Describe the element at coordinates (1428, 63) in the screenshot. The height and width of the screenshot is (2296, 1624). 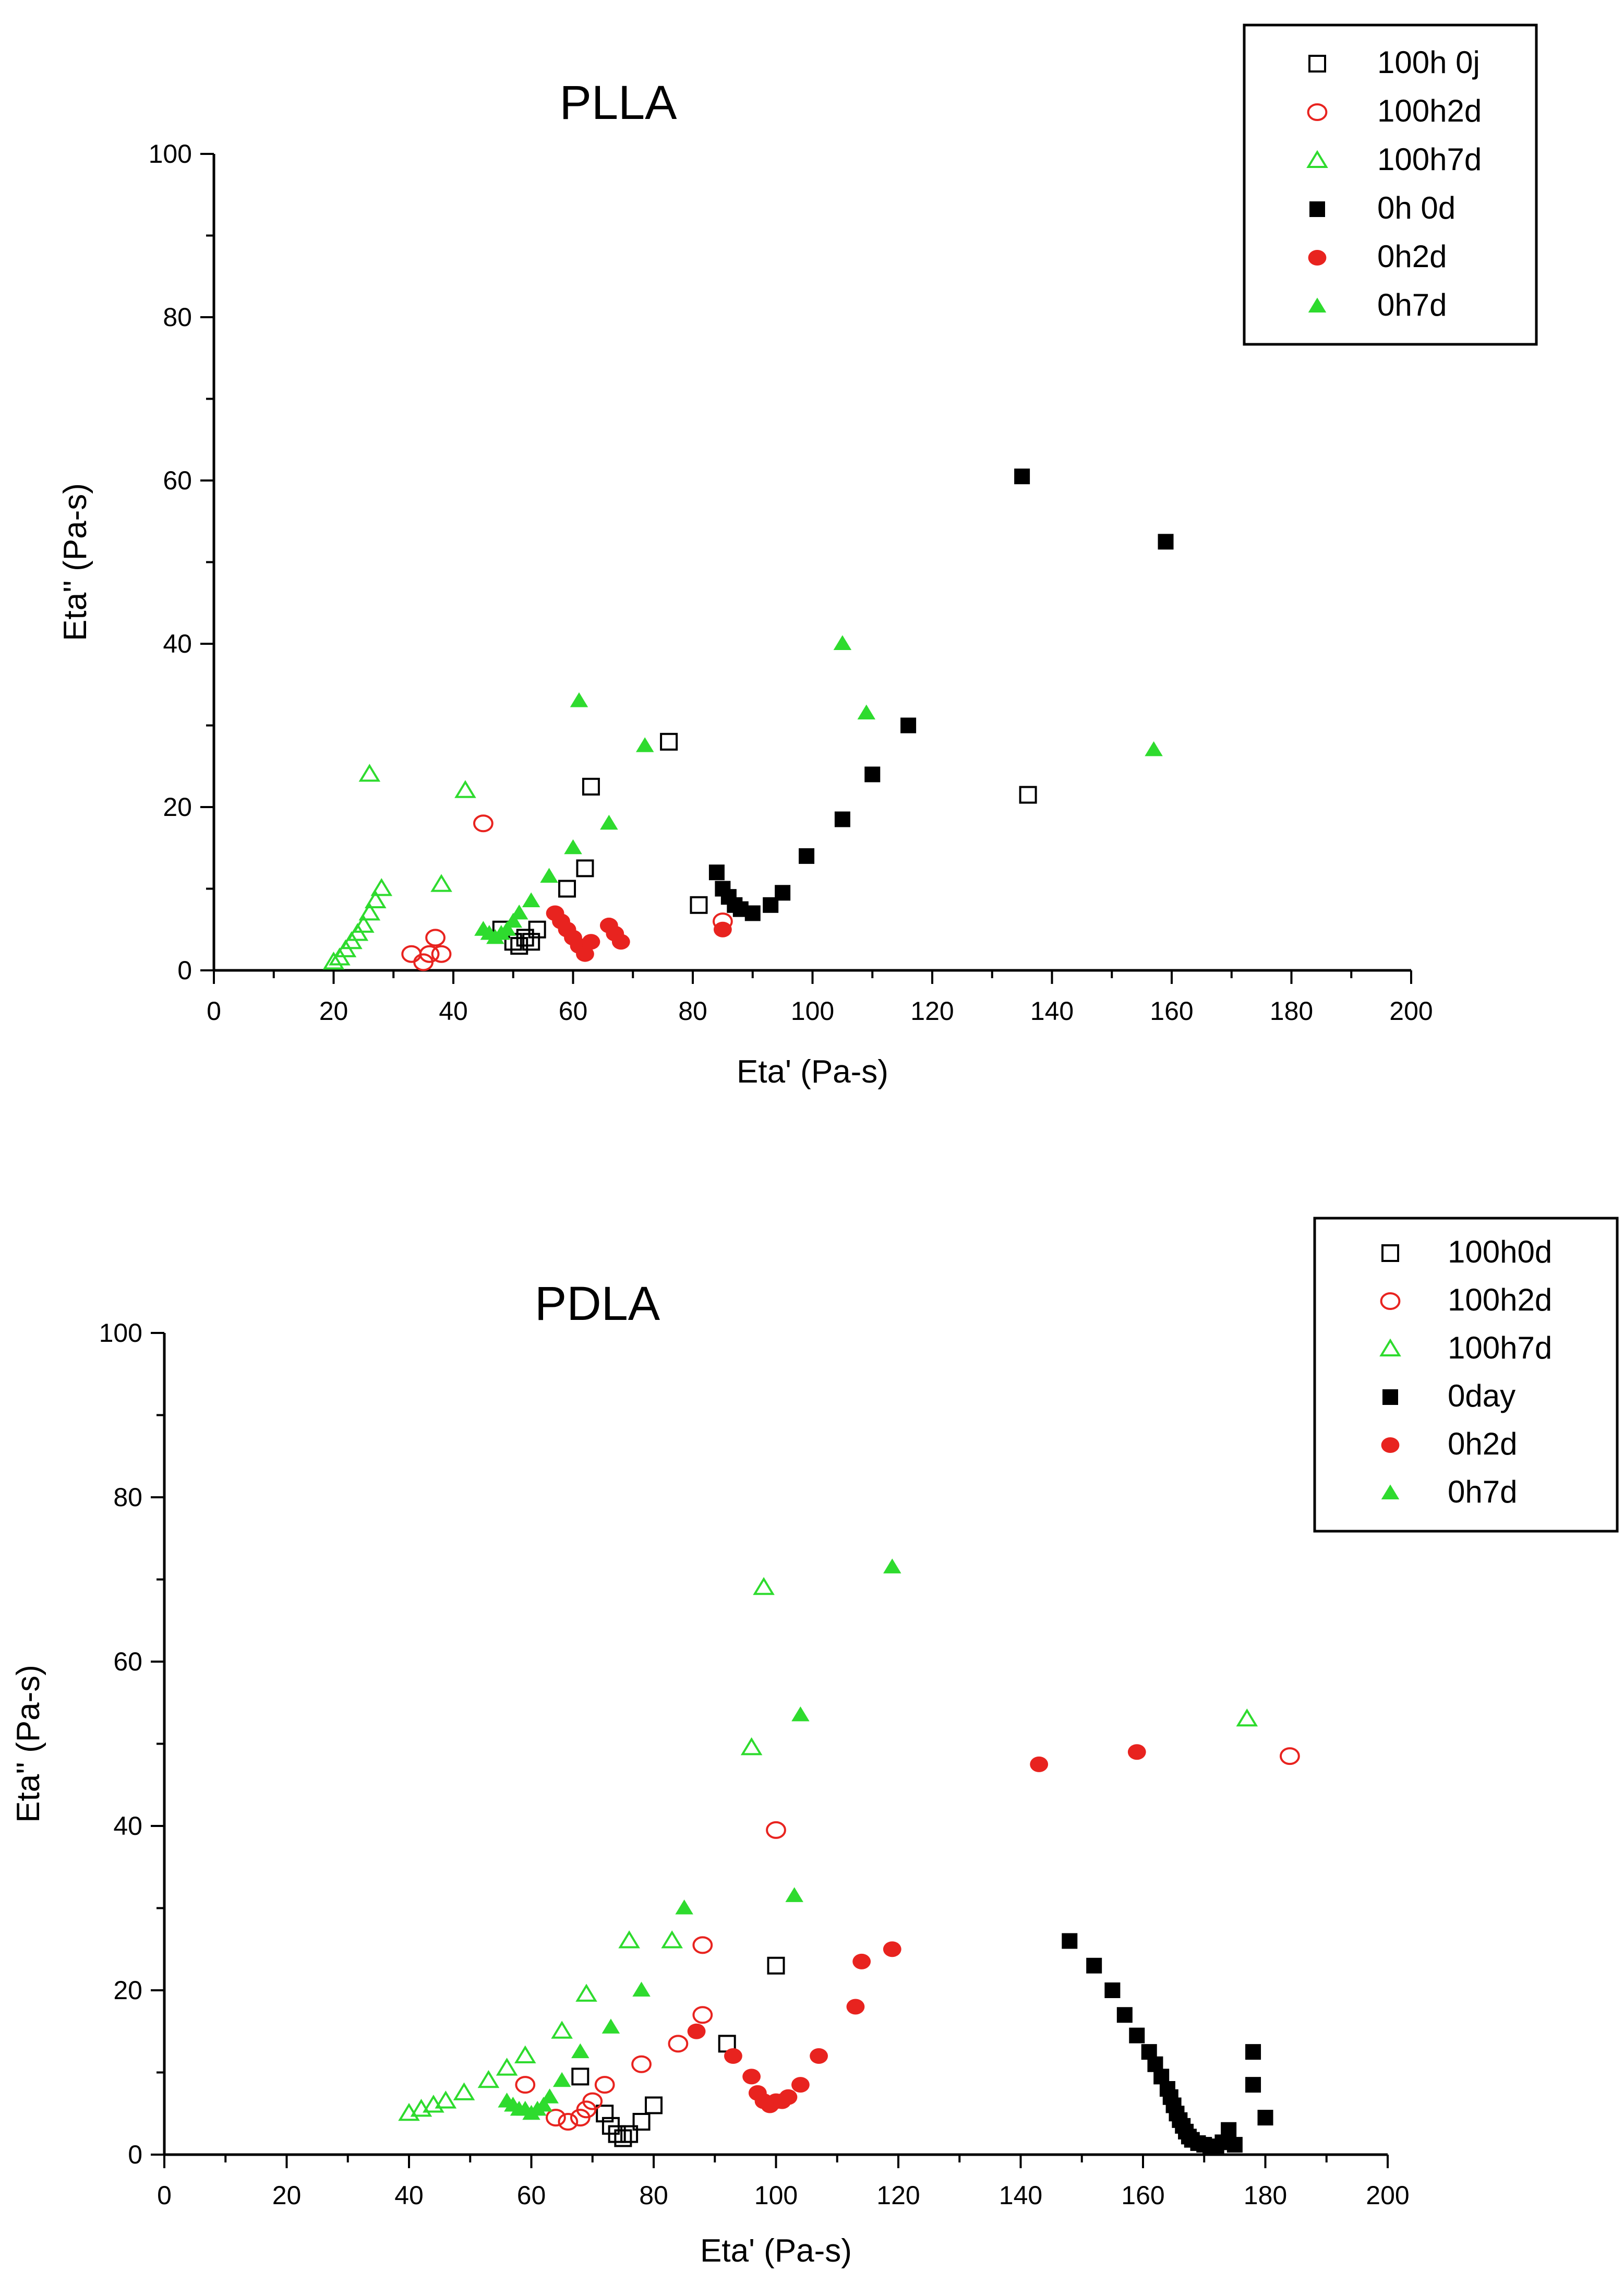
I see `legend-label: 100h 0j` at that location.